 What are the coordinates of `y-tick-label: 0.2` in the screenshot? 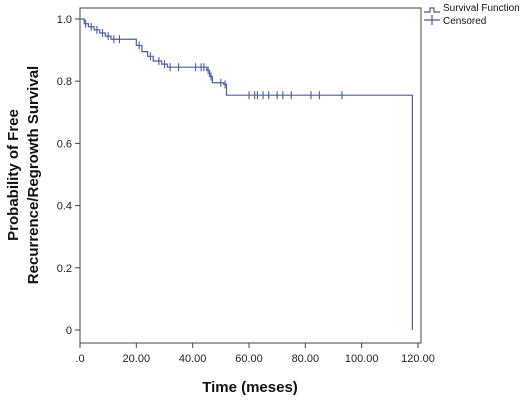 It's located at (64, 269).